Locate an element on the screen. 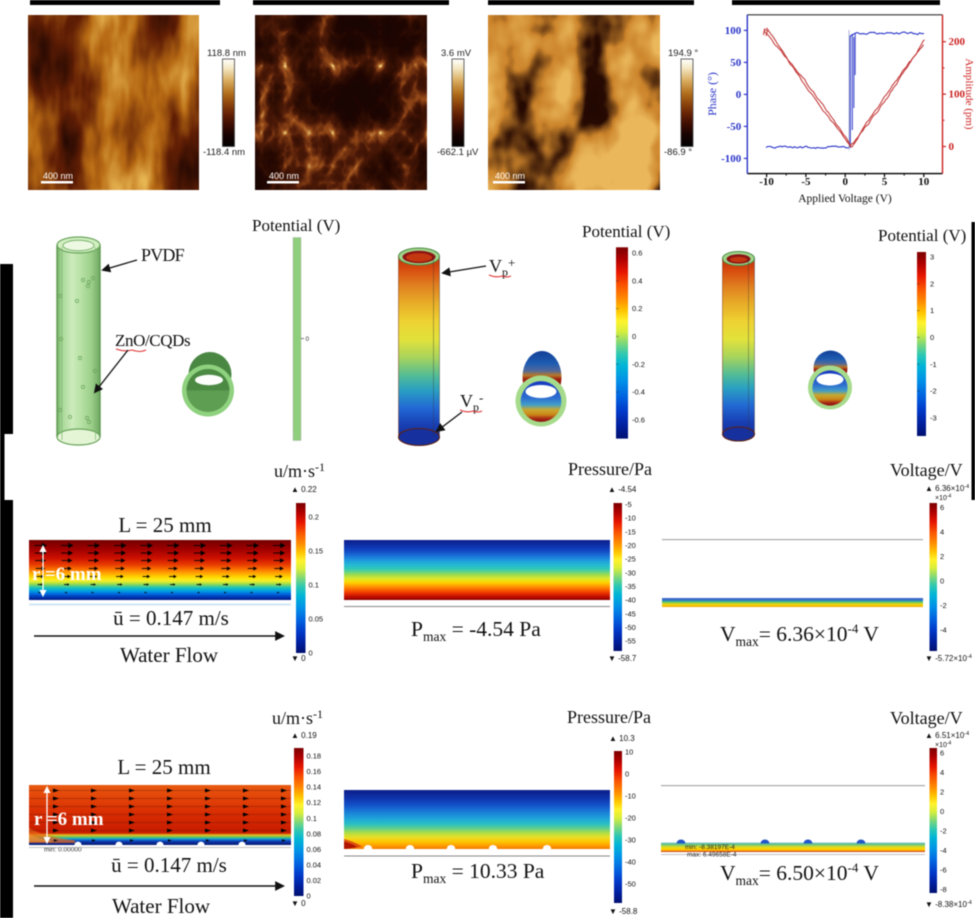 Image resolution: width=975 pixels, height=918 pixels. svg-text: ▼ -8.38×10-4 is located at coordinates (948, 904).